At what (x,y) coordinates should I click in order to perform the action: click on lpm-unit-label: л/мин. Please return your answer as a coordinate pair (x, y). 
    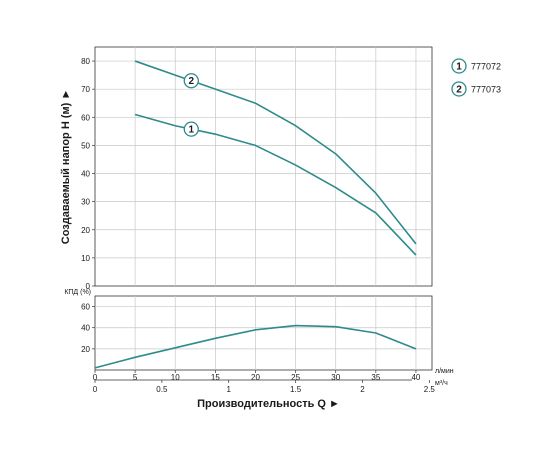
    Looking at the image, I should click on (444, 371).